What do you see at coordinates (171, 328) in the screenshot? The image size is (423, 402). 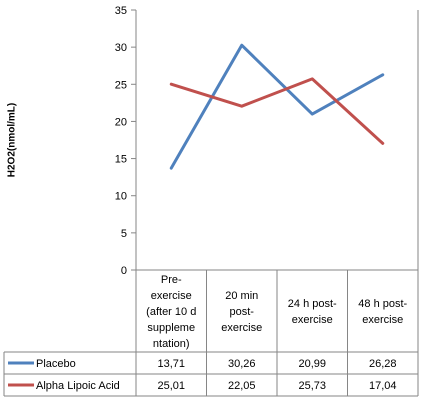 I see `x-category-label: suppleme` at bounding box center [171, 328].